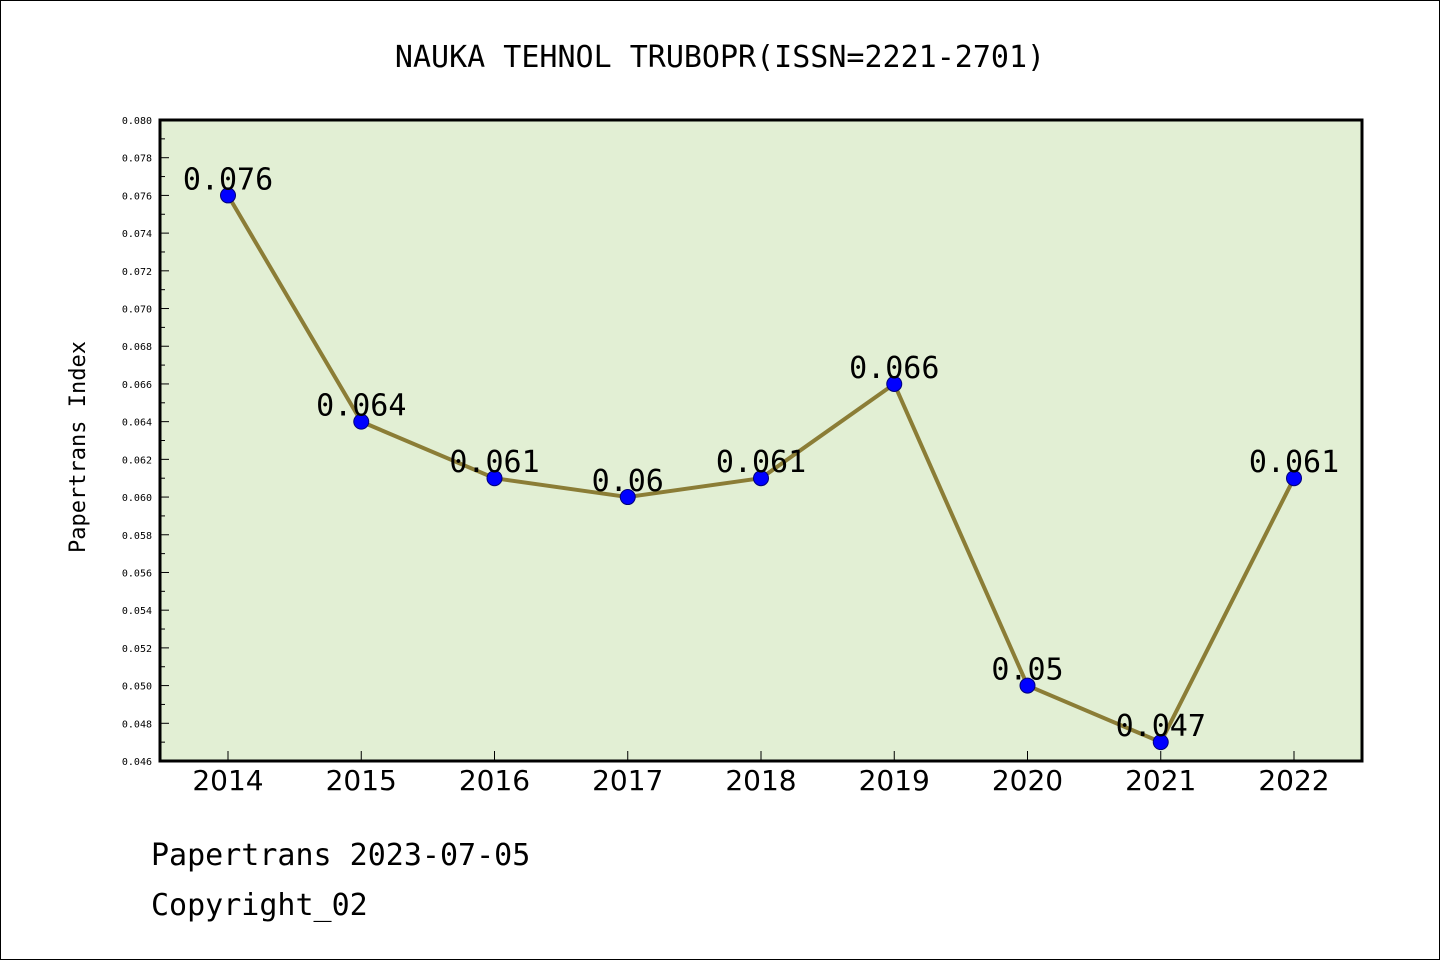 The height and width of the screenshot is (960, 1440). I want to click on y-tick-label: 0.066, so click(137, 385).